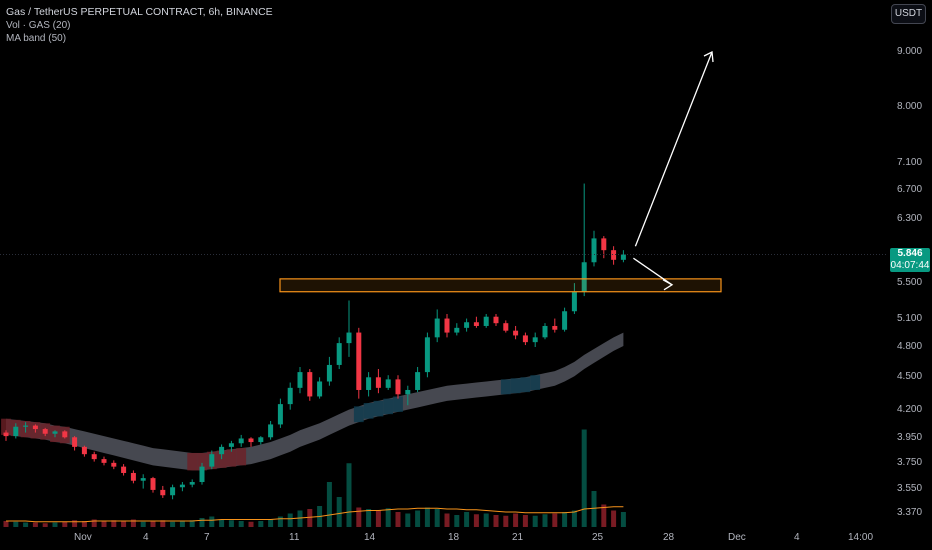 The width and height of the screenshot is (932, 550). Describe the element at coordinates (910, 512) in the screenshot. I see `price-tick-label: 3.370` at that location.